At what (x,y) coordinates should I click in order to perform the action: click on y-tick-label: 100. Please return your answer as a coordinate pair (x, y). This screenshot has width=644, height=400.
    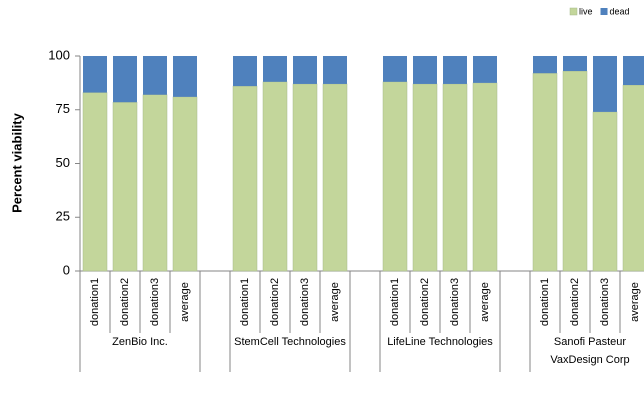
    Looking at the image, I should click on (59, 54).